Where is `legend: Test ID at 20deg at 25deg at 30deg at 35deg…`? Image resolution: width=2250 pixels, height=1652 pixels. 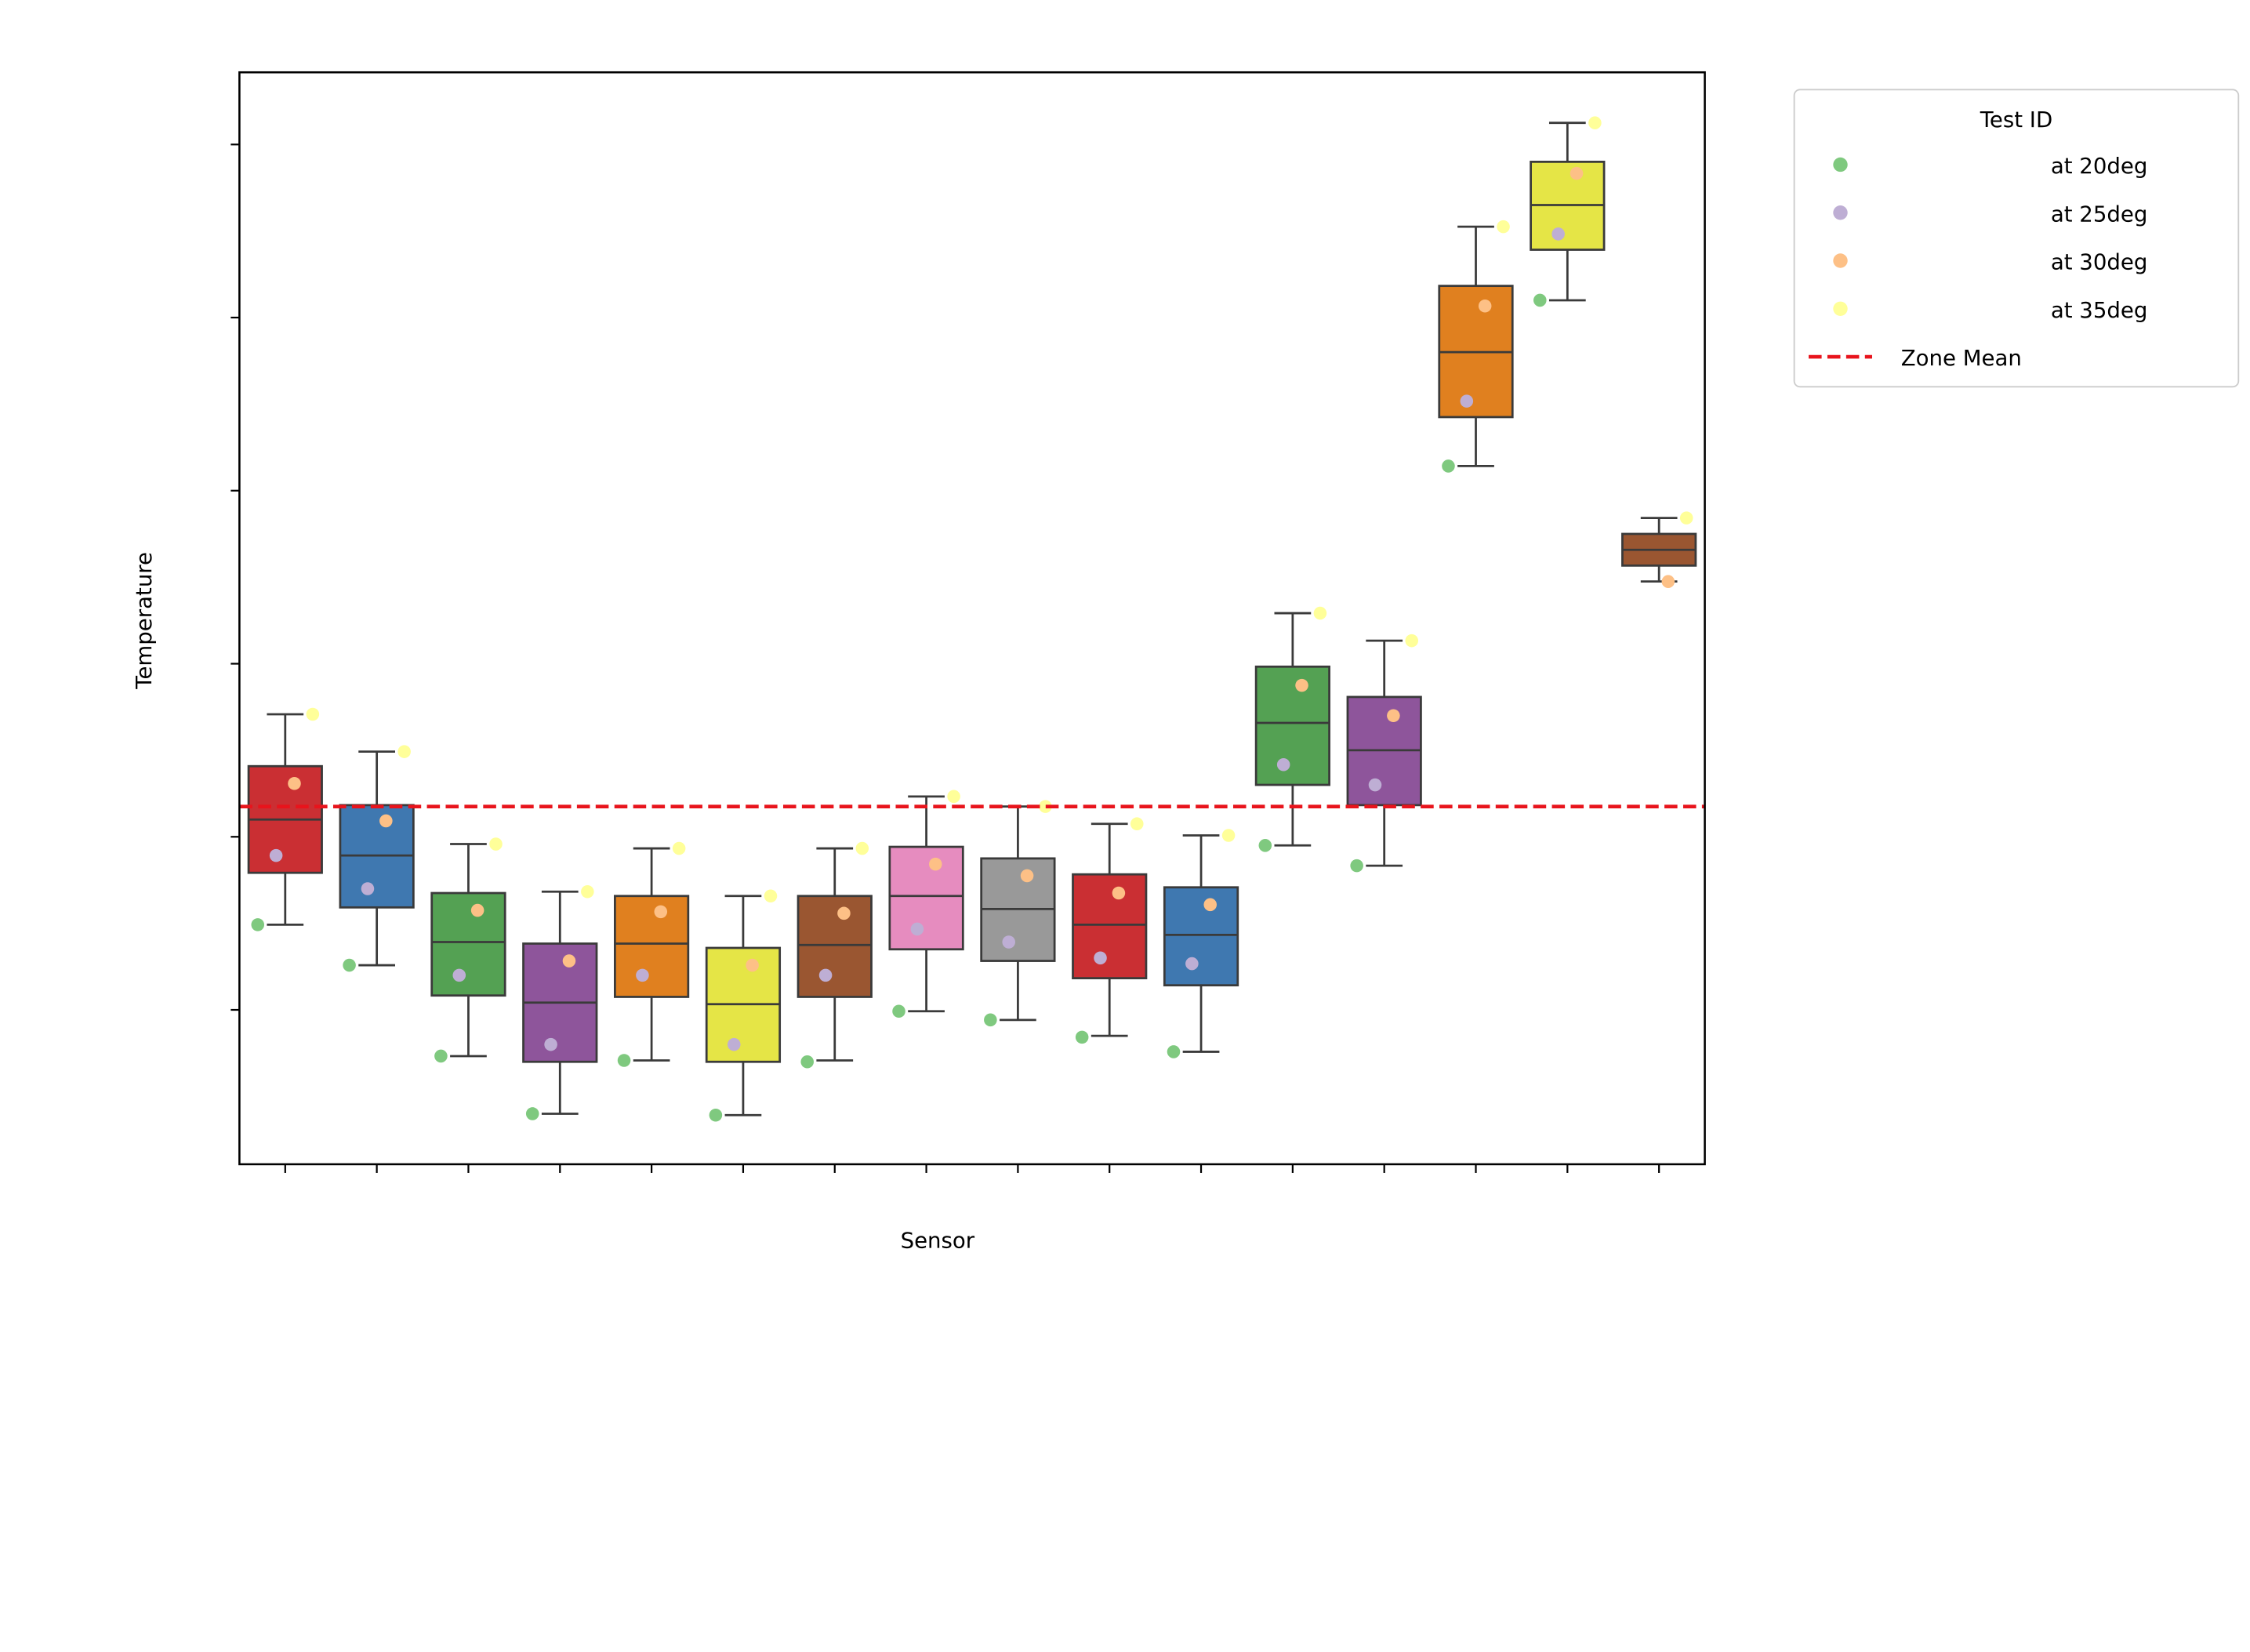
legend: Test ID at 20deg at 25deg at 30deg at 35deg… is located at coordinates (2017, 238).